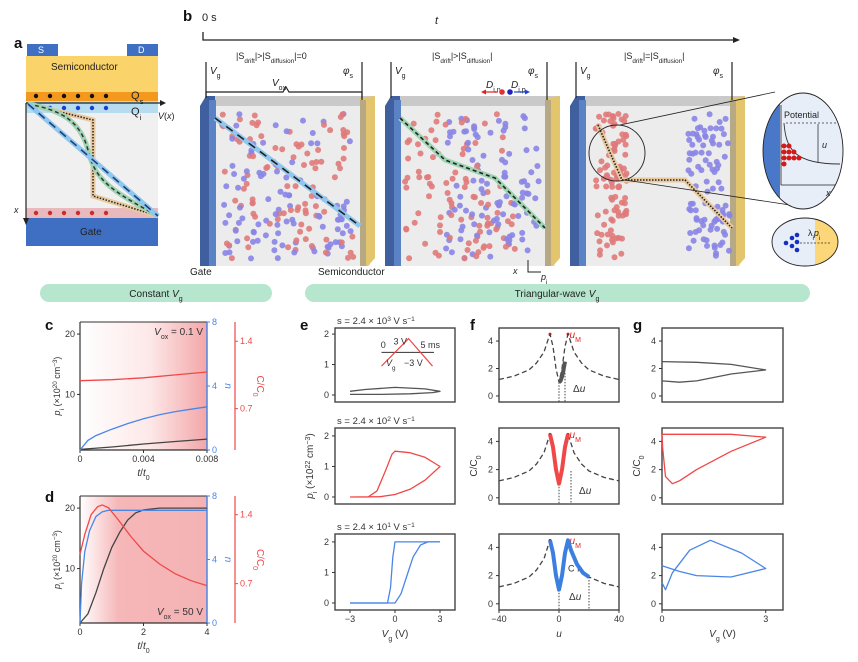  I want to click on qs-label: Qs, so click(137, 98).